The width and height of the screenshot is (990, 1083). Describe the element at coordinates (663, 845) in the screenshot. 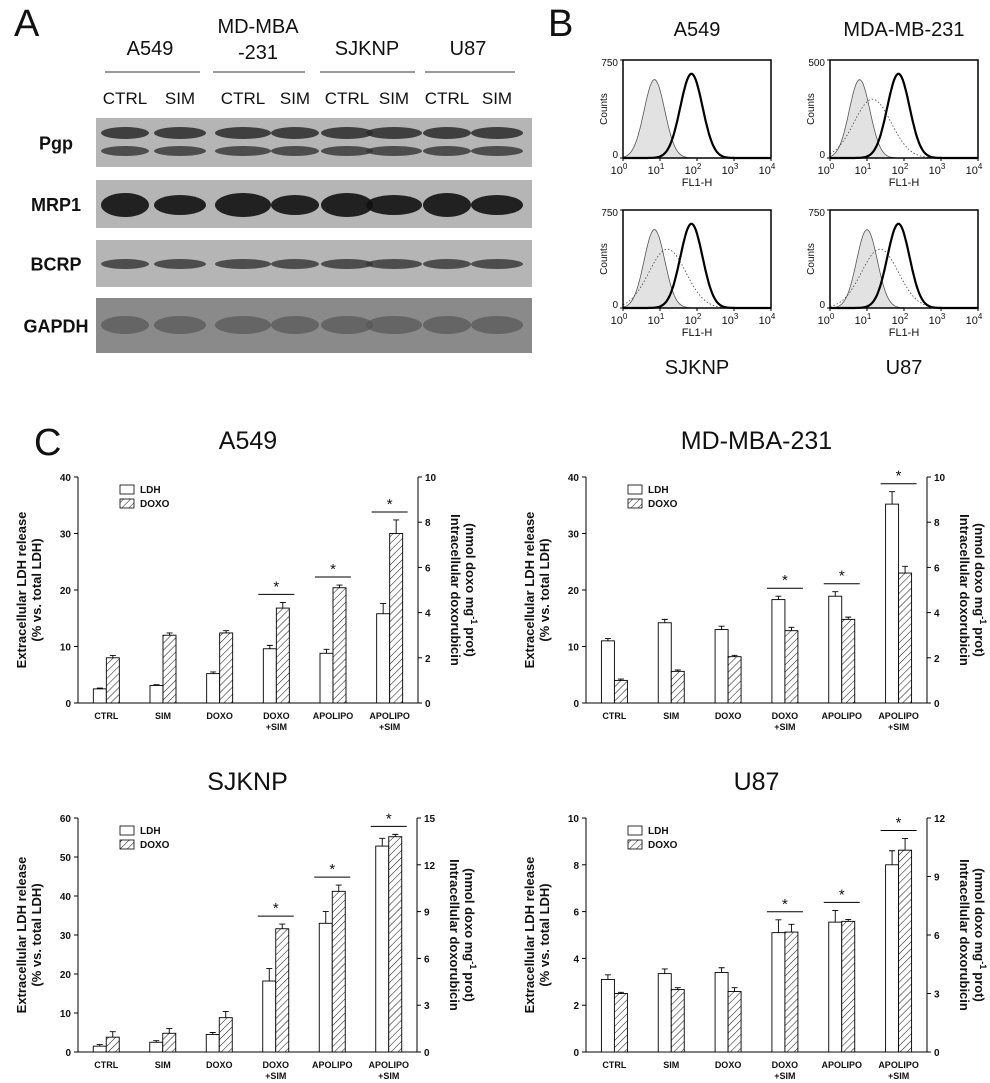

I see `legend-label: DOXO` at that location.